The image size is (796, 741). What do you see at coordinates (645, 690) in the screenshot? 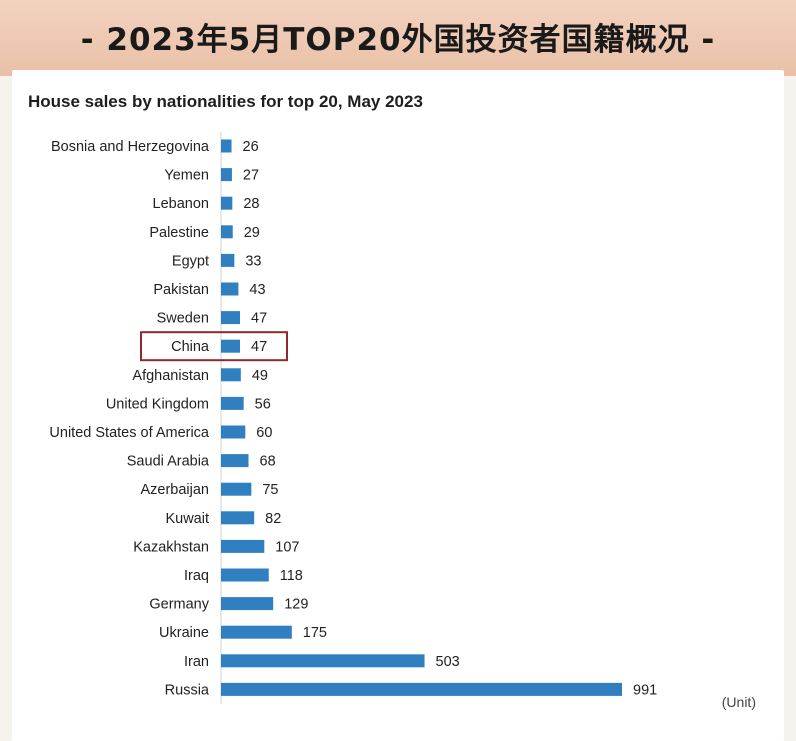
I see `value-label: 991` at bounding box center [645, 690].